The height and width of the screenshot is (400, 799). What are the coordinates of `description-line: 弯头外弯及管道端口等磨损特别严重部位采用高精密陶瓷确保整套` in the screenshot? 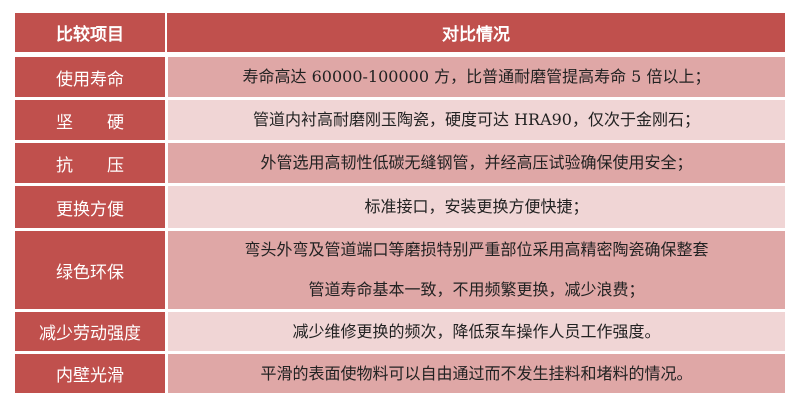 It's located at (476, 249).